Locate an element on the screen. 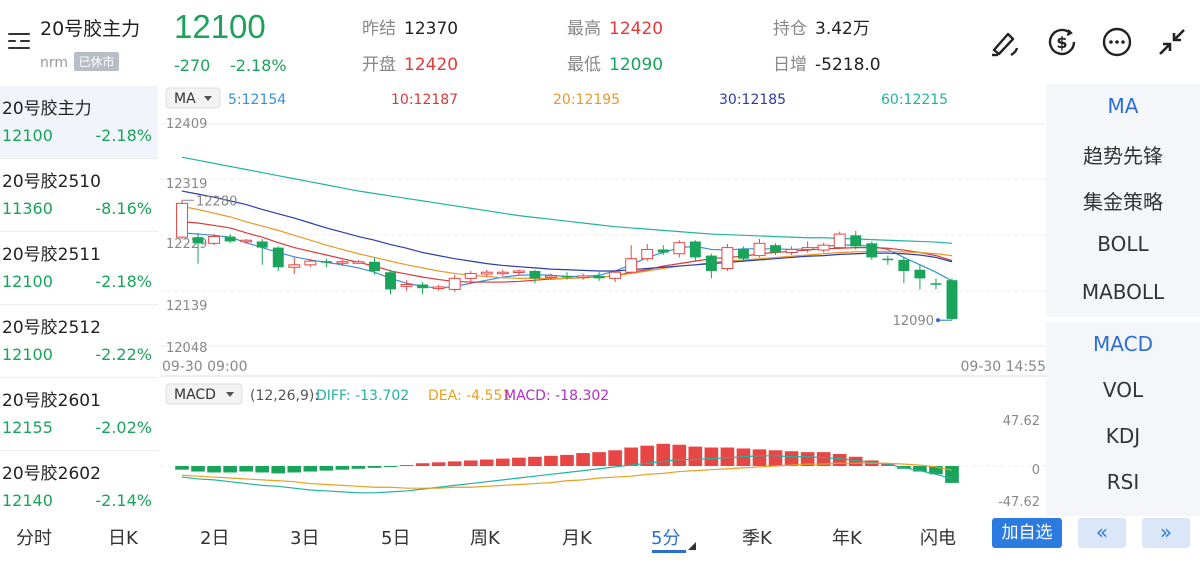 The height and width of the screenshot is (569, 1200). ma-select-chevron-icon is located at coordinates (208, 98).